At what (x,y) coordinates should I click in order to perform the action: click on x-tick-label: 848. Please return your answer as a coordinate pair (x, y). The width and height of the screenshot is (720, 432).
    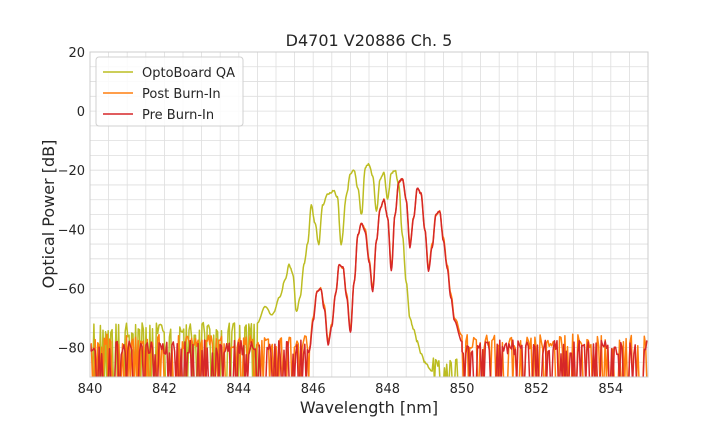
    Looking at the image, I should click on (387, 389).